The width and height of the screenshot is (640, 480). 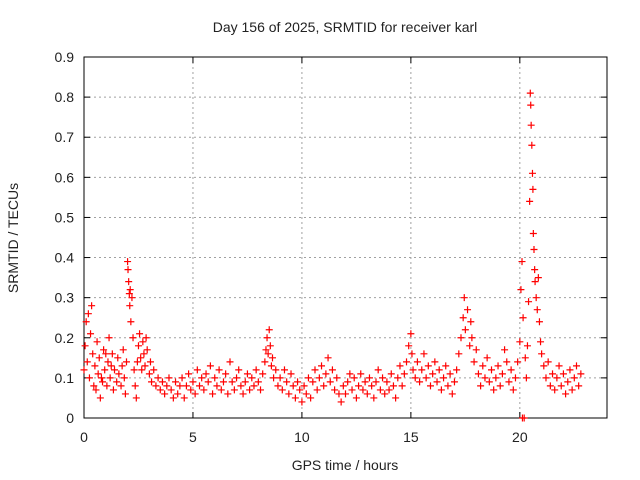 What do you see at coordinates (84, 437) in the screenshot?
I see `x-tick-label: 0` at bounding box center [84, 437].